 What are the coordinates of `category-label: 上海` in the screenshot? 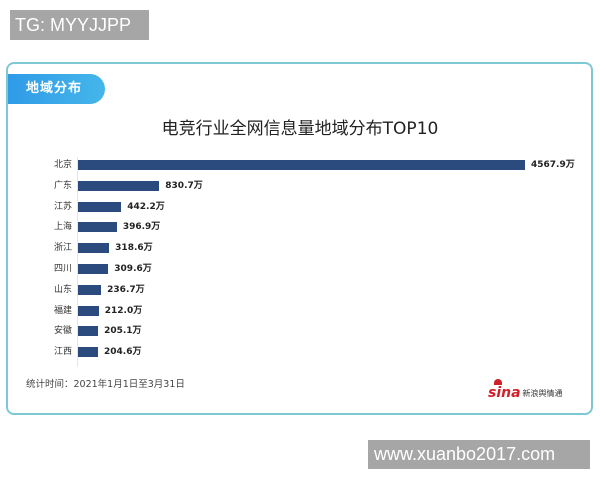 It's located at (62, 227).